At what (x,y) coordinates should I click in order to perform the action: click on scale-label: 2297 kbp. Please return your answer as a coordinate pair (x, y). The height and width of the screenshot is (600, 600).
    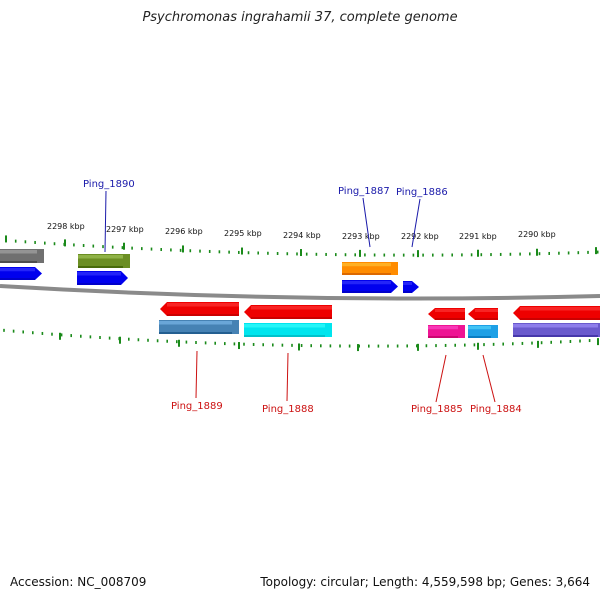
    Looking at the image, I should click on (125, 229).